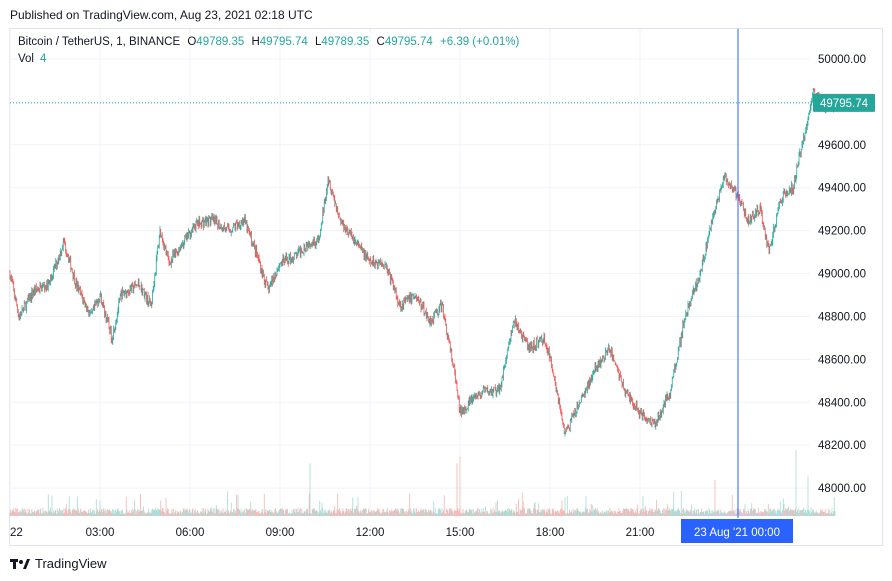  What do you see at coordinates (332, 533) in the screenshot?
I see `time-axis: 22 03:00 06:00 09:00 12:00 15:00 18:00 21:00` at bounding box center [332, 533].